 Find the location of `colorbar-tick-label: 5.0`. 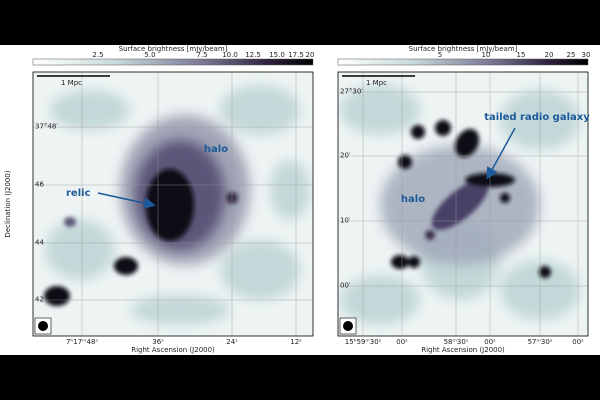

colorbar-tick-label: 5.0 is located at coordinates (149, 55).